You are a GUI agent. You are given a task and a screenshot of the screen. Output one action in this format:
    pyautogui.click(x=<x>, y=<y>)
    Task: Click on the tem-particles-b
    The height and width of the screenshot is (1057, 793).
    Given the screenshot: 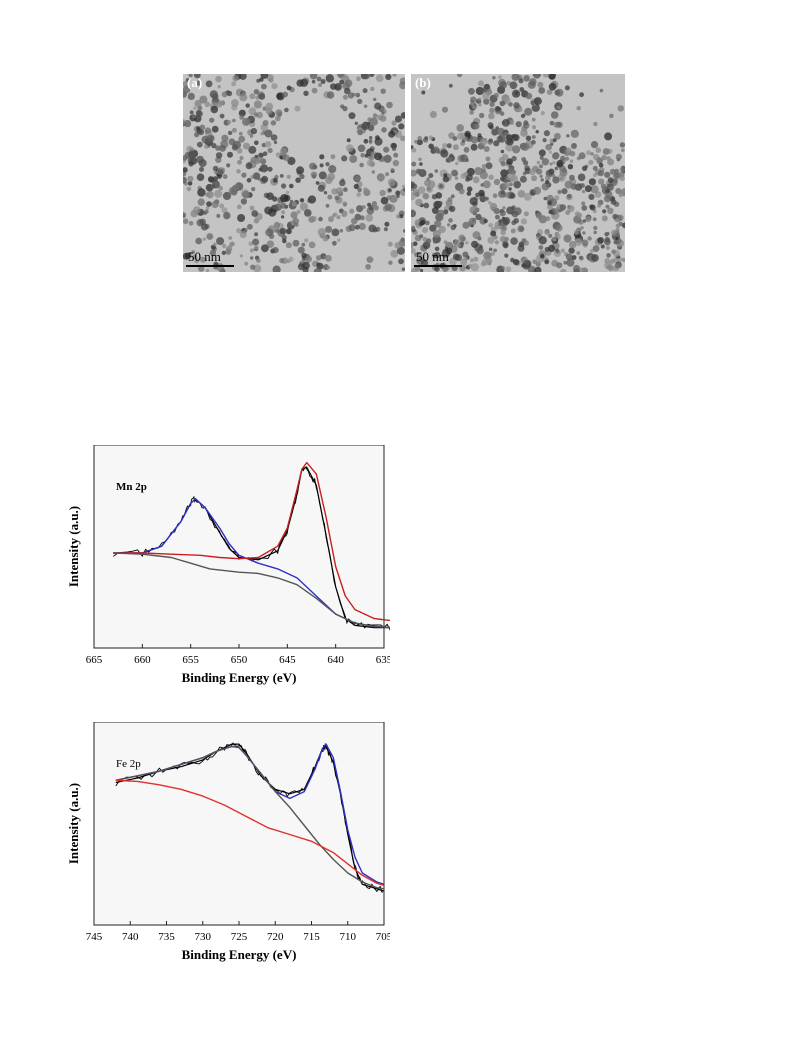 What is the action you would take?
    pyautogui.click(x=518, y=173)
    